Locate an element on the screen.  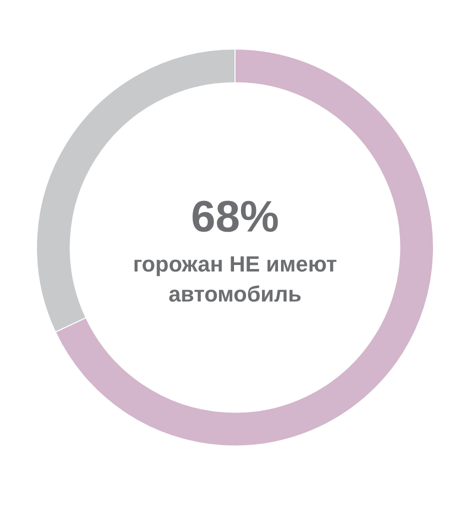
text: 68% is located at coordinates (235, 217).